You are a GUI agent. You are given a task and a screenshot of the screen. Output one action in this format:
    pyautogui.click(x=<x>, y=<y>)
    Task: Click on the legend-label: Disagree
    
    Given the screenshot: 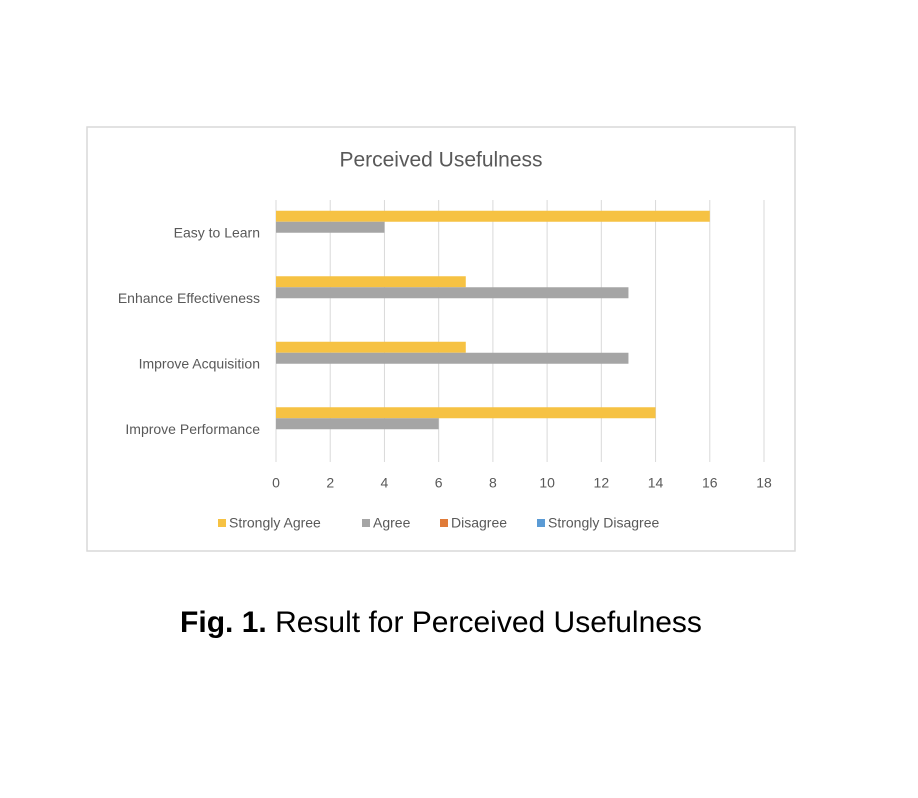 What is the action you would take?
    pyautogui.click(x=479, y=523)
    